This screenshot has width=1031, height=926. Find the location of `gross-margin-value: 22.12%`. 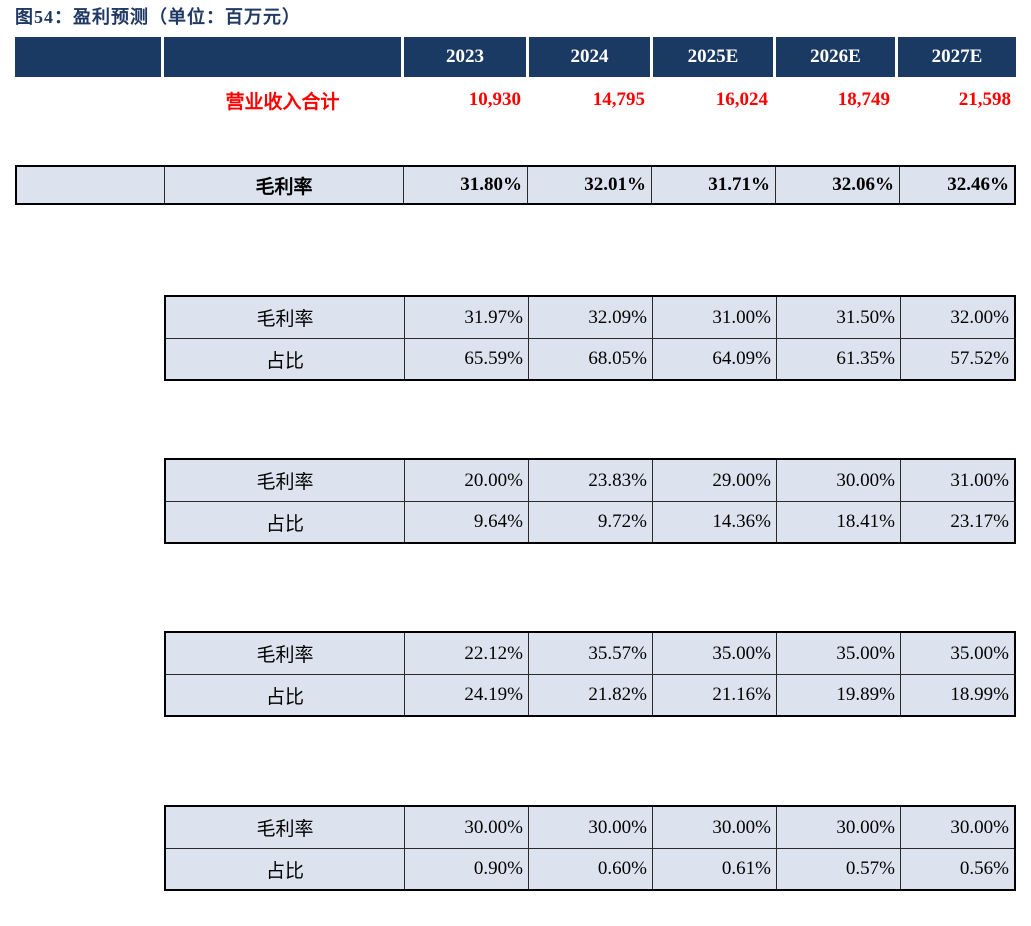

gross-margin-value: 22.12% is located at coordinates (466, 653).